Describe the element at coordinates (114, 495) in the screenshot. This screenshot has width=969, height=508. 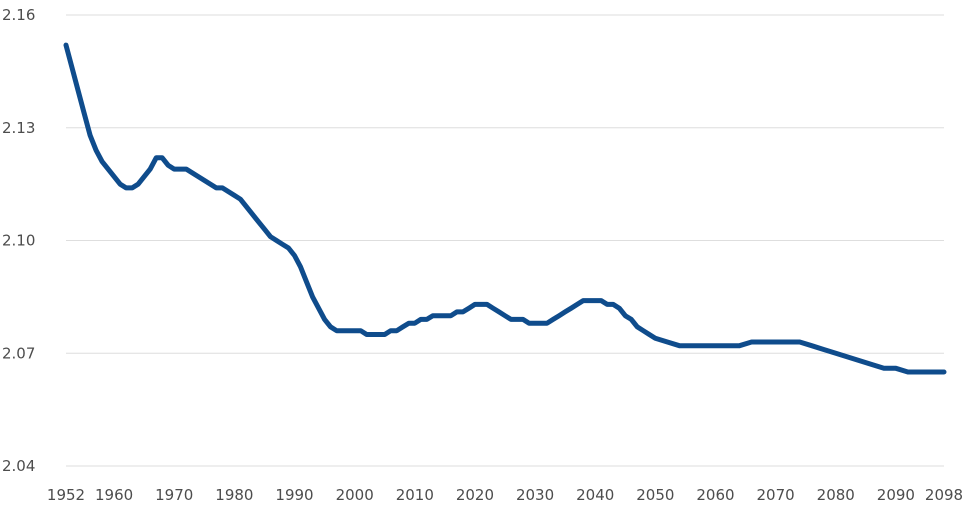
I see `x-tick-label: 1960` at that location.